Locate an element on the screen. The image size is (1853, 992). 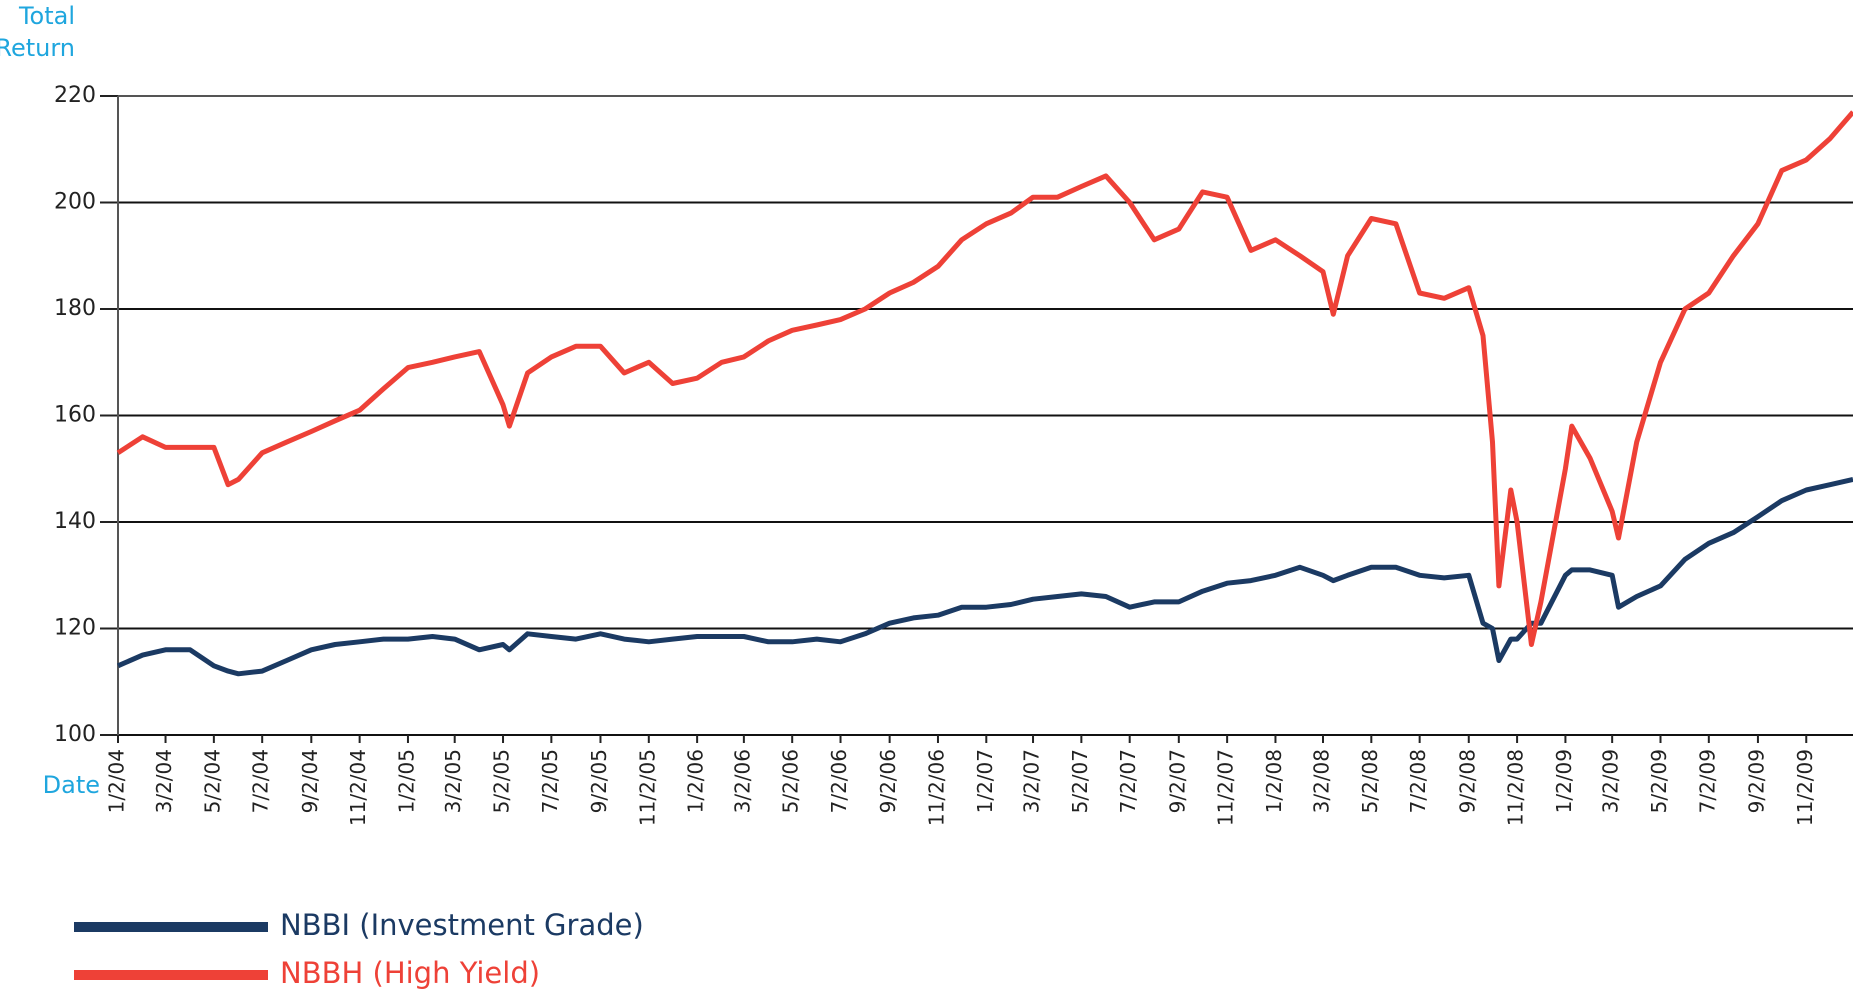
y-tick-label: 180 is located at coordinates (75, 308).